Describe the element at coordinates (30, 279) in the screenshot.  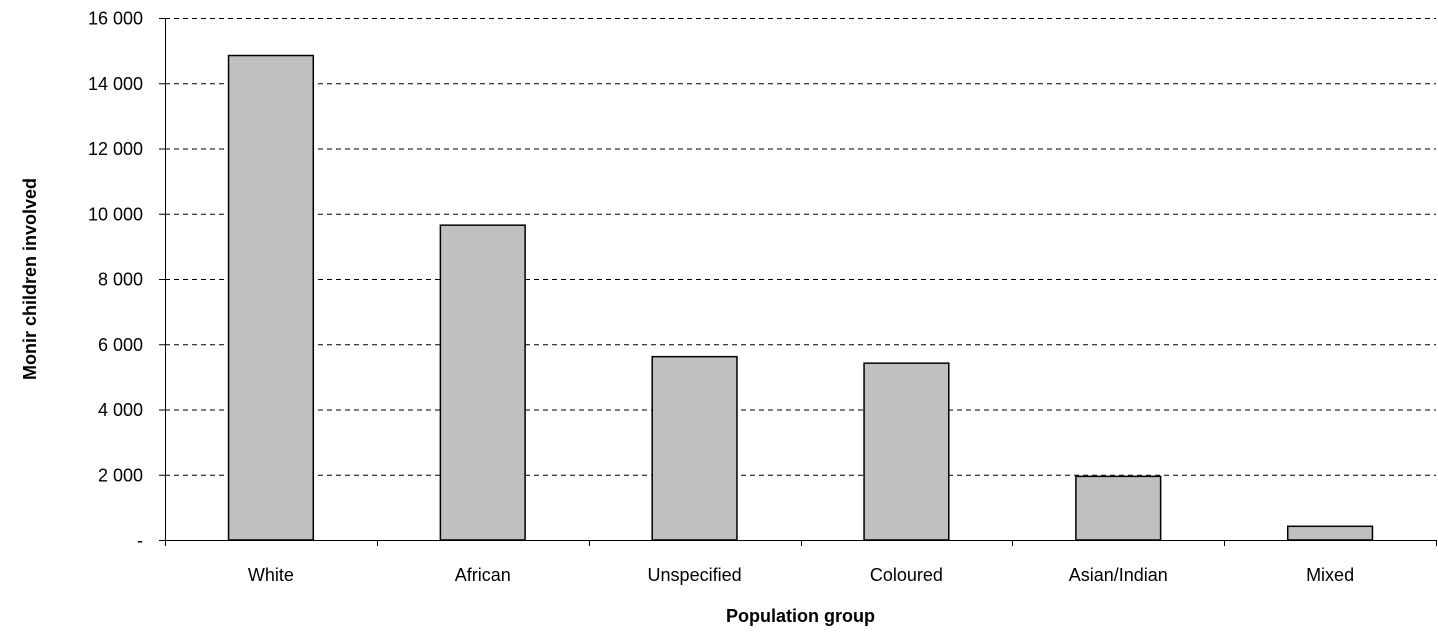
I see `y-axis-title: Monir children involved` at that location.